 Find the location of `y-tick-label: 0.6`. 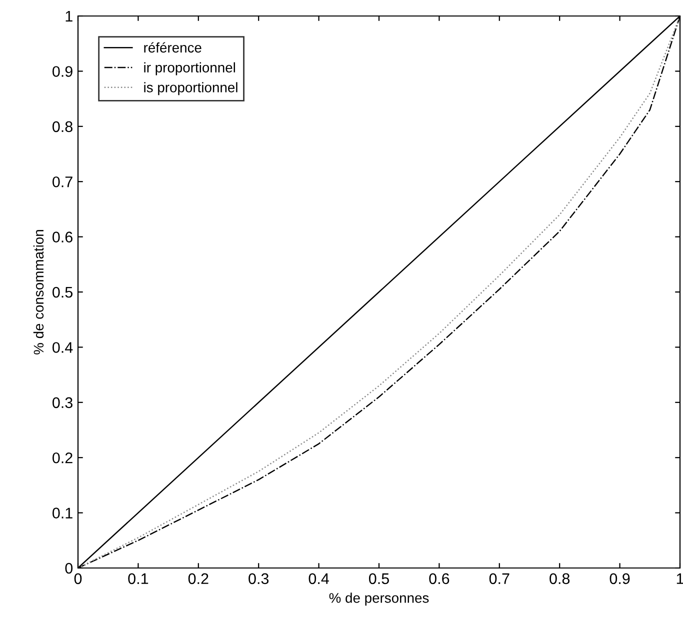

y-tick-label: 0.6 is located at coordinates (62, 237).